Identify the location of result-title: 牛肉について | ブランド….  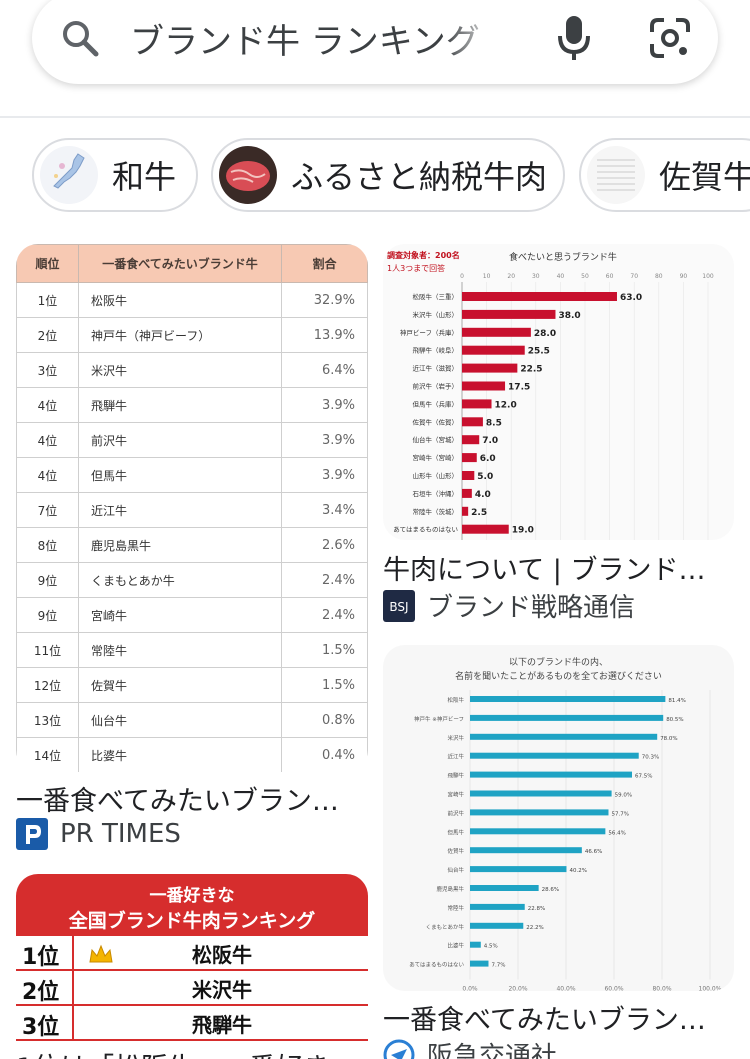
(544, 570).